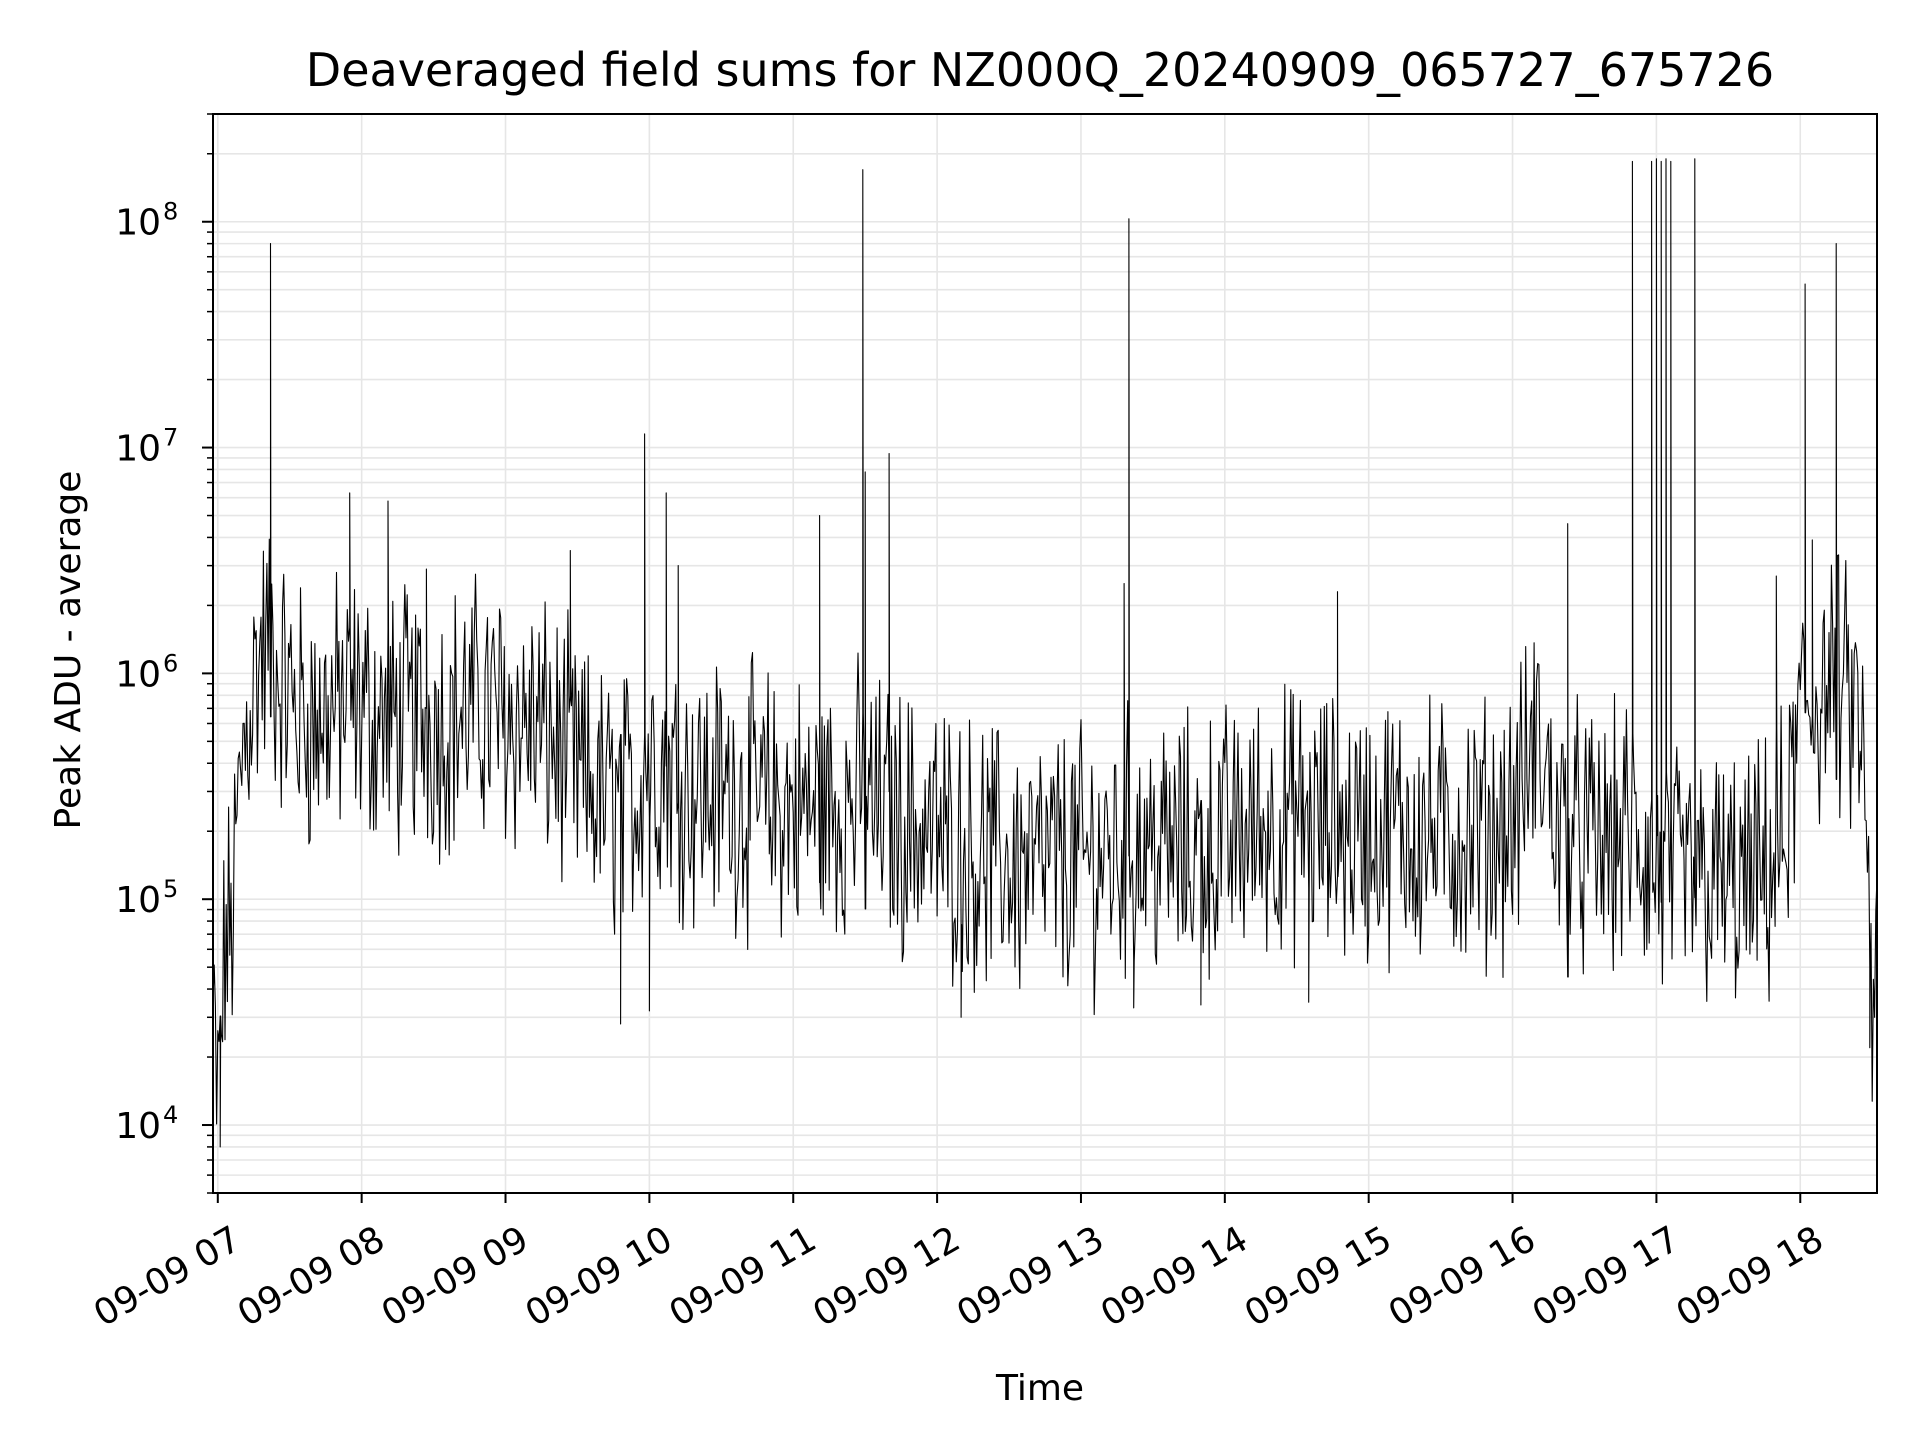 The width and height of the screenshot is (1920, 1440). Describe the element at coordinates (170, 438) in the screenshot. I see `y-tick-exponent: 7` at that location.